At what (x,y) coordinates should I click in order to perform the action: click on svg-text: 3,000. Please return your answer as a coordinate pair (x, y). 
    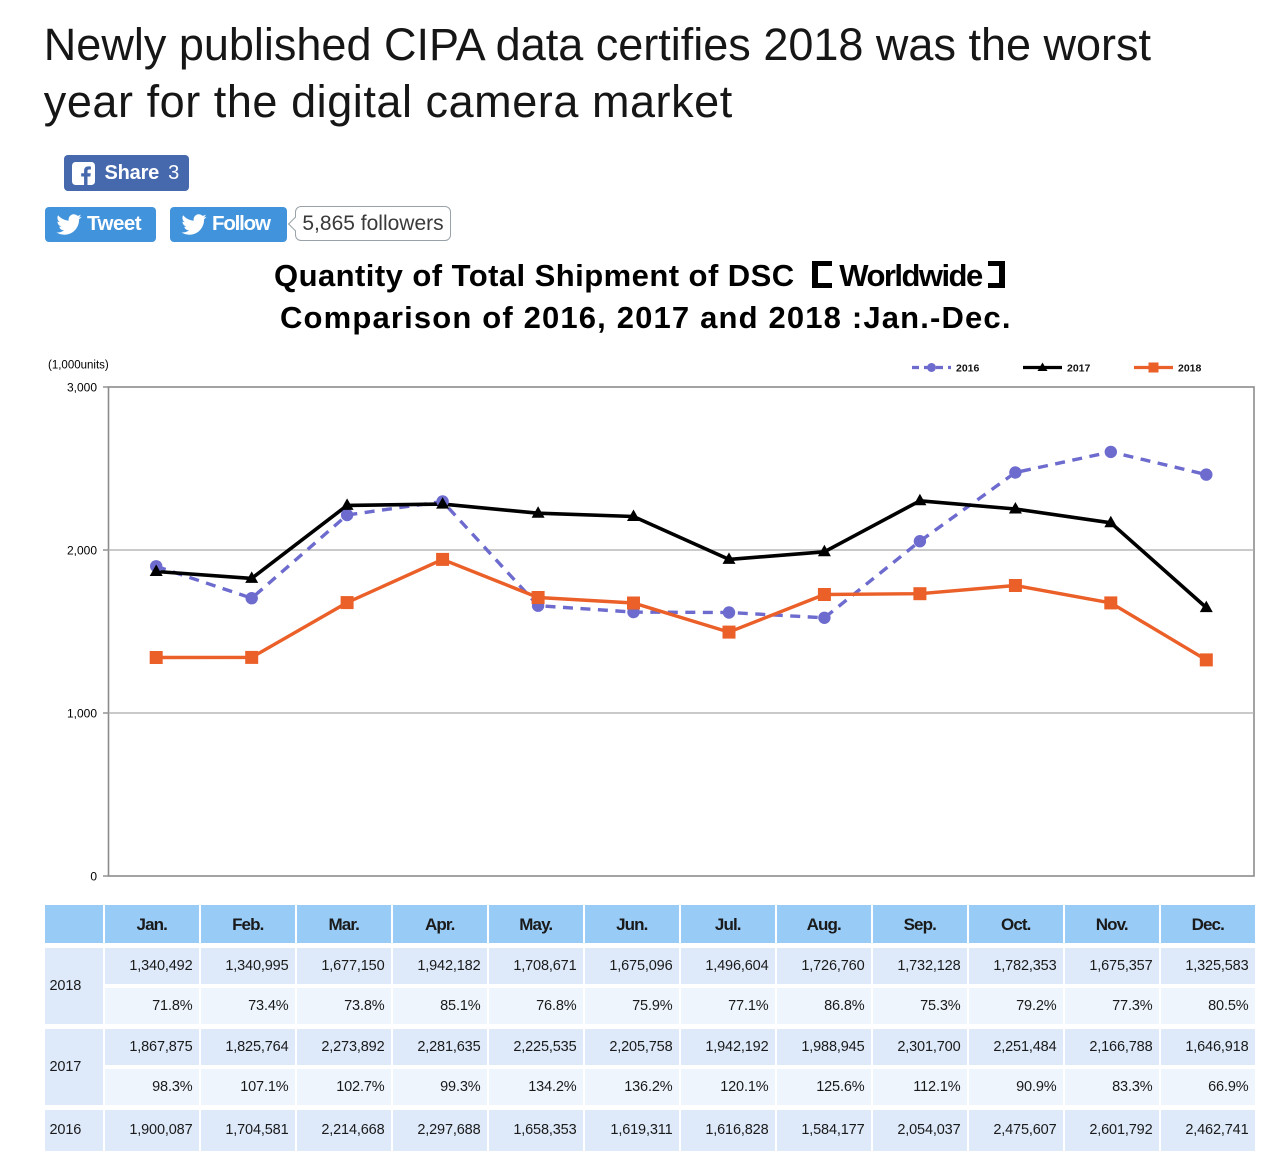
    Looking at the image, I should click on (82, 388).